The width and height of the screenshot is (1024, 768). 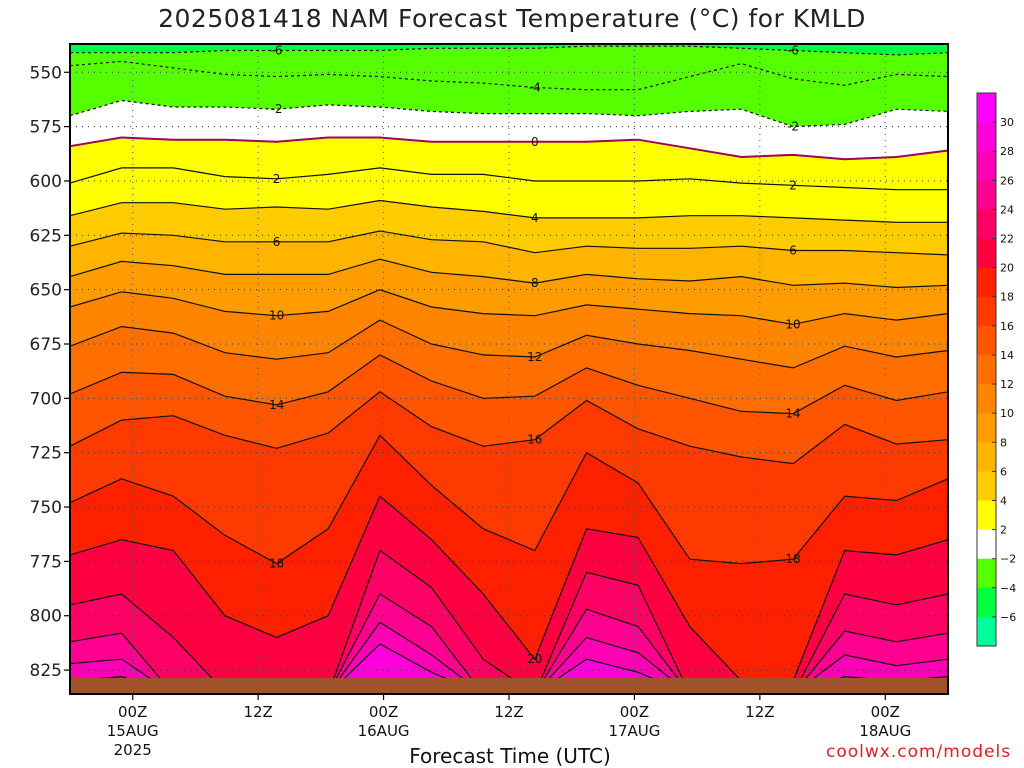 What do you see at coordinates (1007, 384) in the screenshot?
I see `colorbar-label: 12` at bounding box center [1007, 384].